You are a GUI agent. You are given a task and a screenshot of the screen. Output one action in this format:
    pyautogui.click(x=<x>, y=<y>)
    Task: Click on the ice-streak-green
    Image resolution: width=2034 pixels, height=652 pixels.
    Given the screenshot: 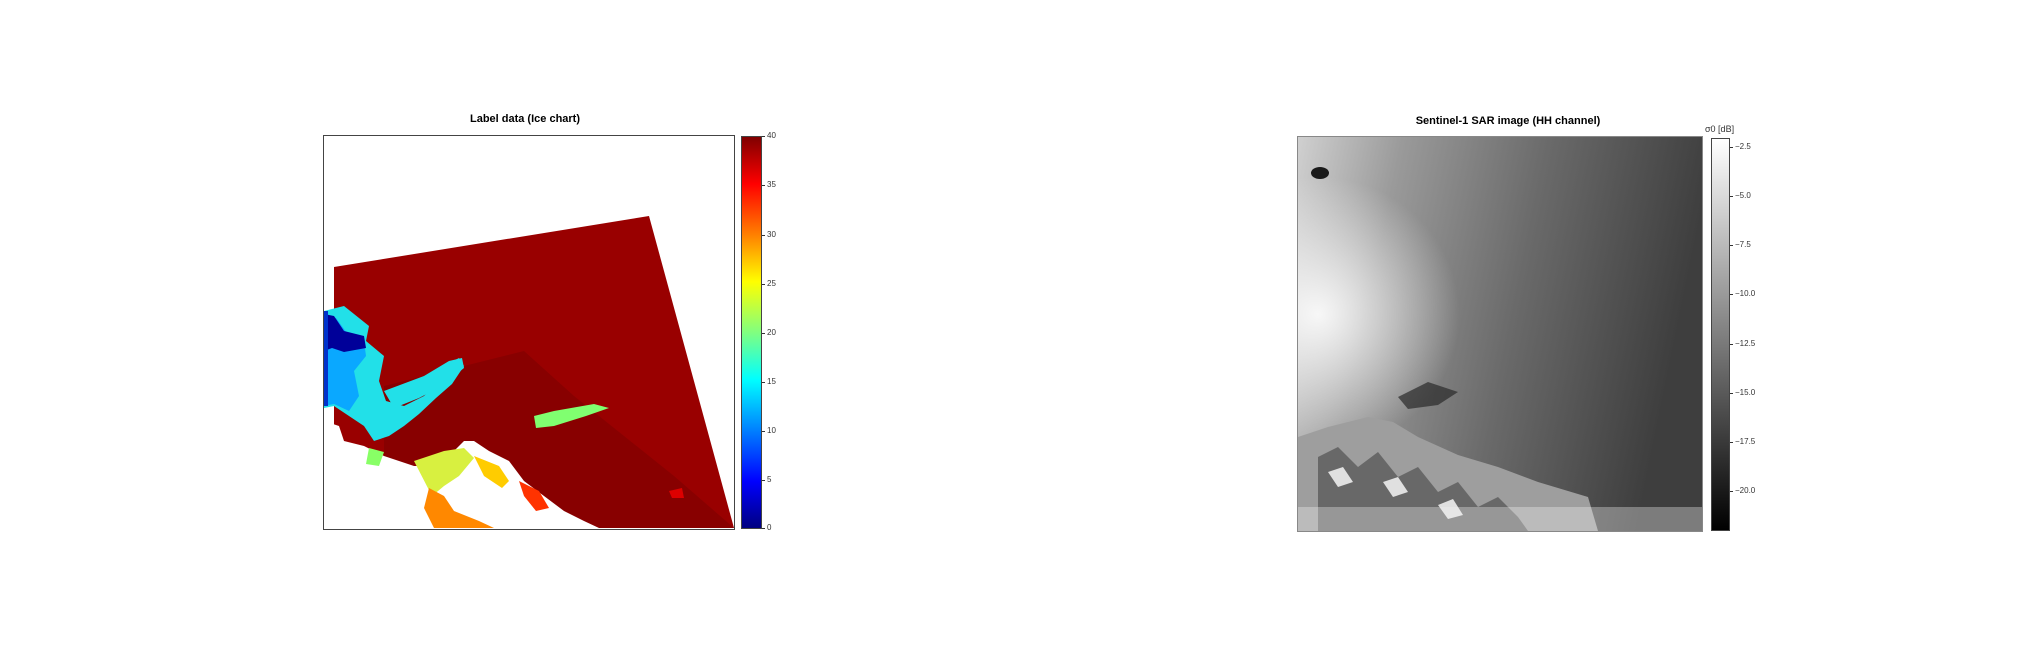 What is the action you would take?
    pyautogui.click(x=571, y=416)
    